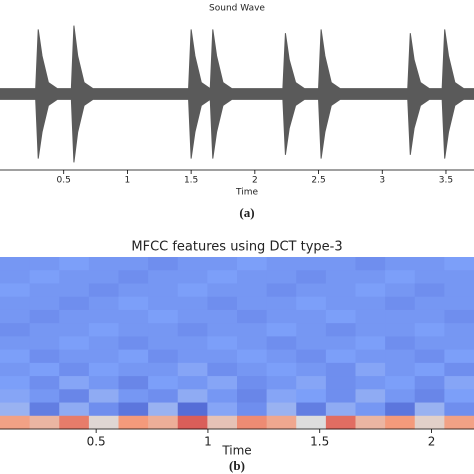 Image resolution: width=474 pixels, height=474 pixels. Describe the element at coordinates (318, 181) in the screenshot. I see `x-tick-label: 2.5` at that location.